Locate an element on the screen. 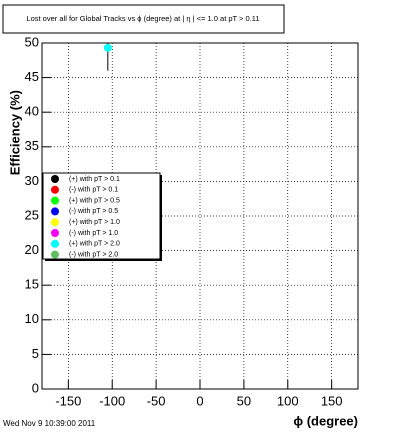 Image resolution: width=400 pixels, height=433 pixels. legend-label: (-) with pT > 2.0 is located at coordinates (93, 254).